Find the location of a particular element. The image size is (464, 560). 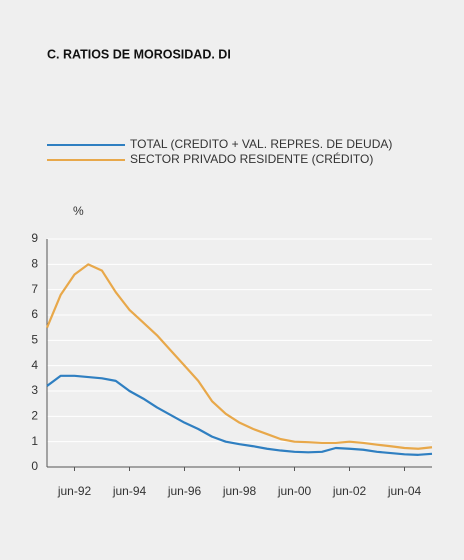

x-tick-label: jun-94 is located at coordinates (129, 491).